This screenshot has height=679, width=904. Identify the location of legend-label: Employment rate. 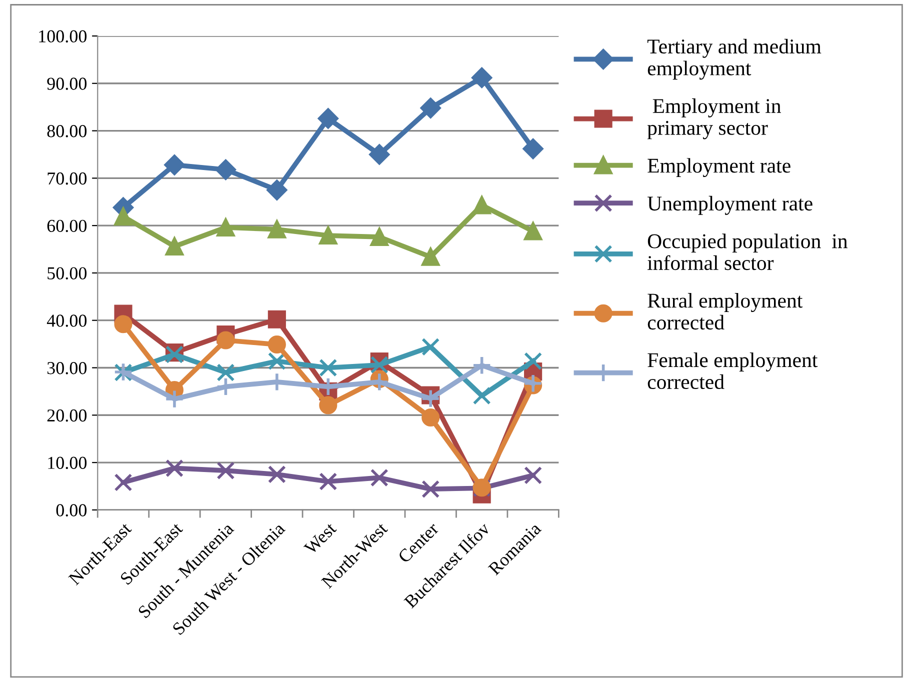
(719, 168).